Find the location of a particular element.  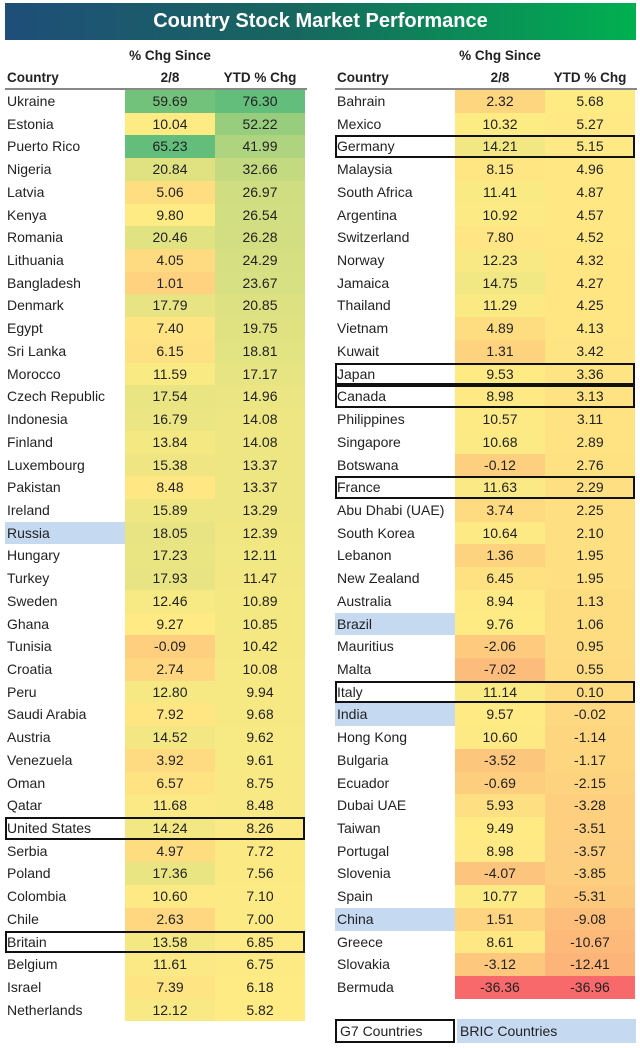

country-cell: Argentina is located at coordinates (367, 214).